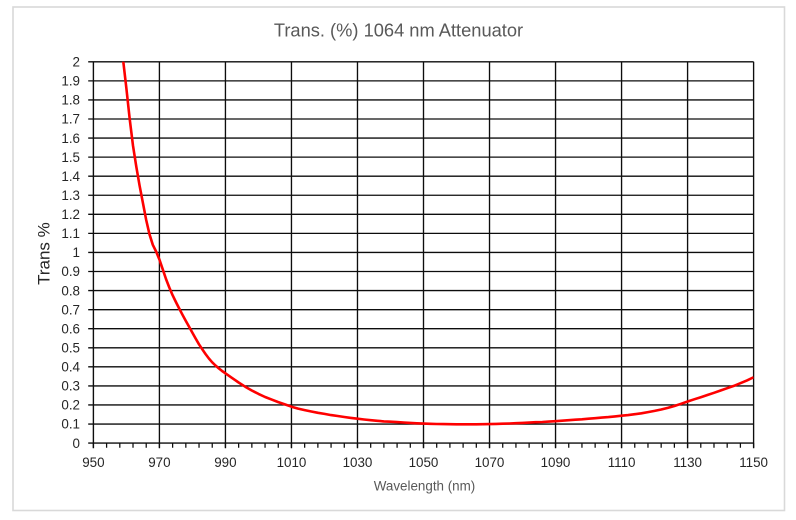 This screenshot has height=520, width=796. Describe the element at coordinates (70, 138) in the screenshot. I see `svg-text: 1.6` at that location.